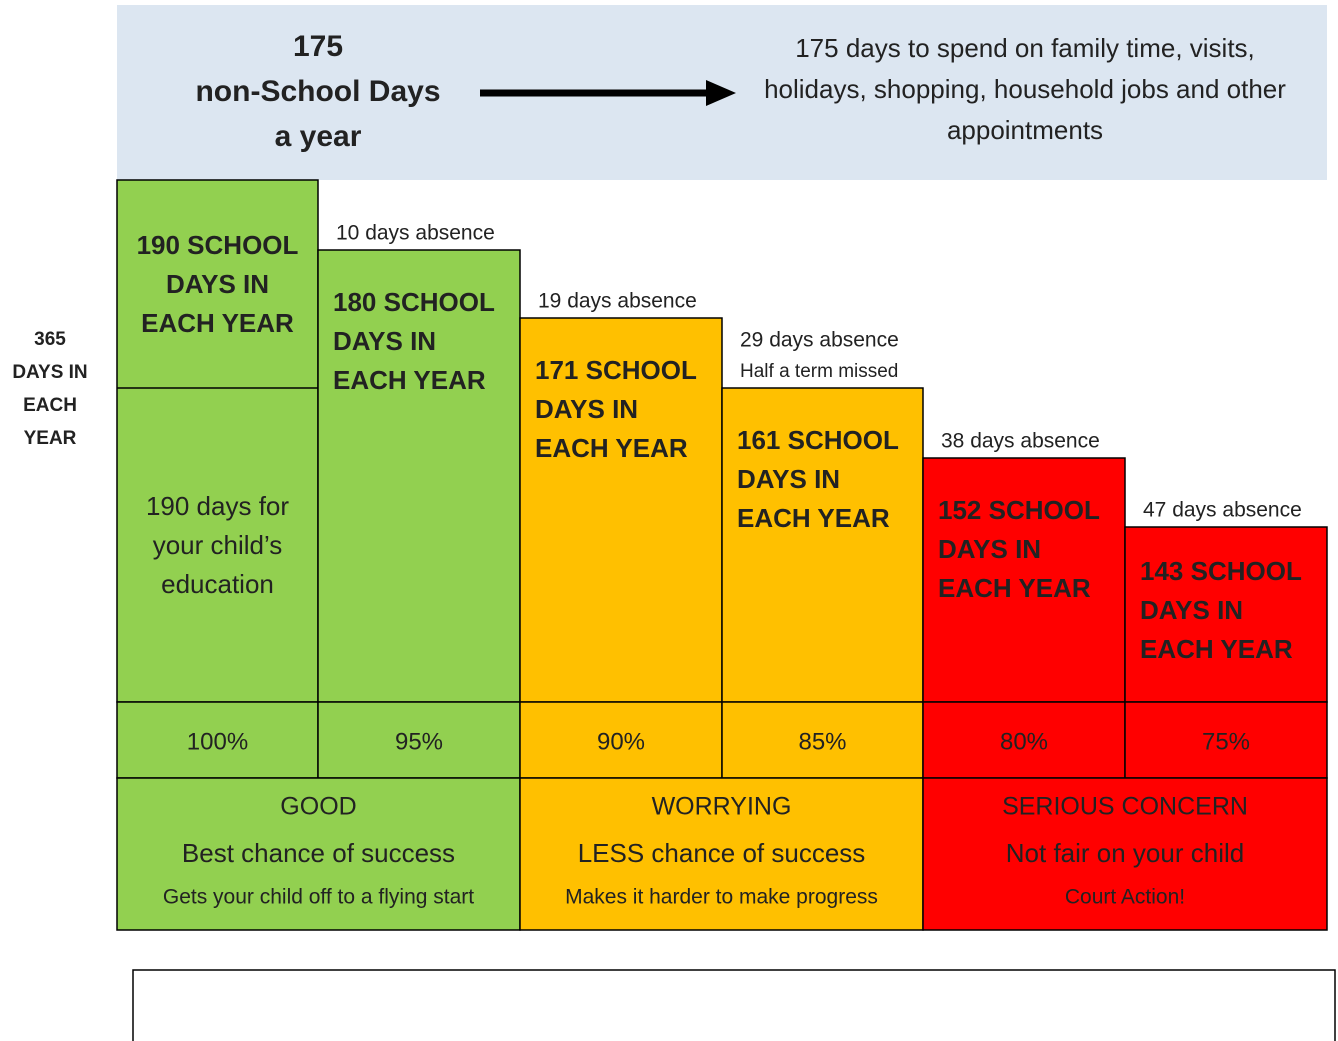  I want to click on column-title: 161 SCHOOL, so click(818, 440).